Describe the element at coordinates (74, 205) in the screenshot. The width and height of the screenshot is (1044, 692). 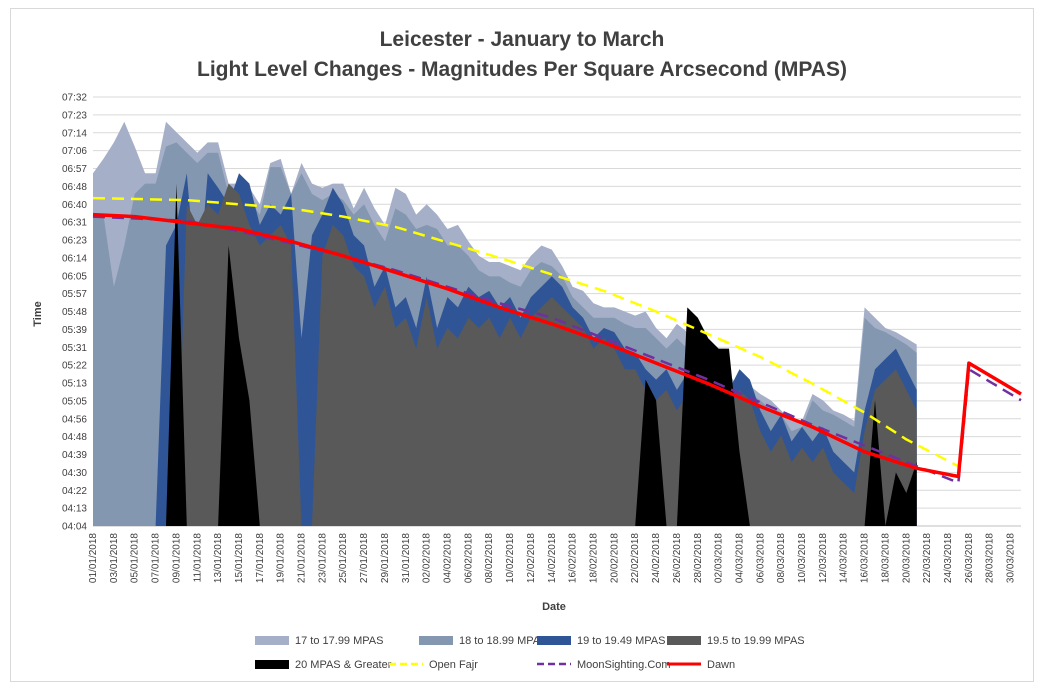
I see `y-tick-label: 06:40` at that location.